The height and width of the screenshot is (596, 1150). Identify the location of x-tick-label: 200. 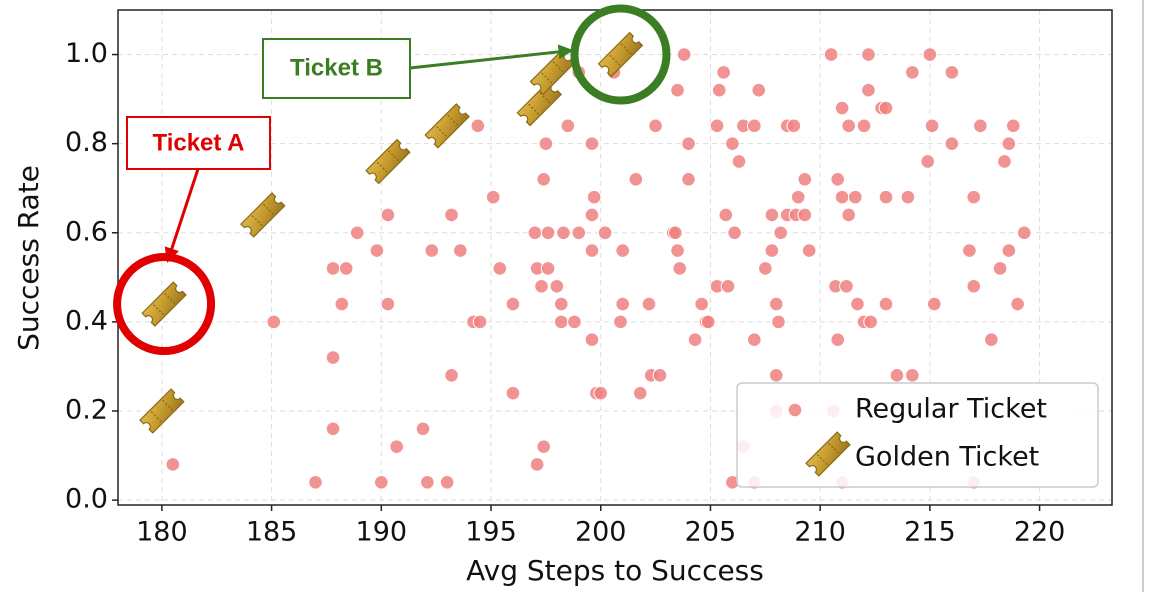
(601, 532).